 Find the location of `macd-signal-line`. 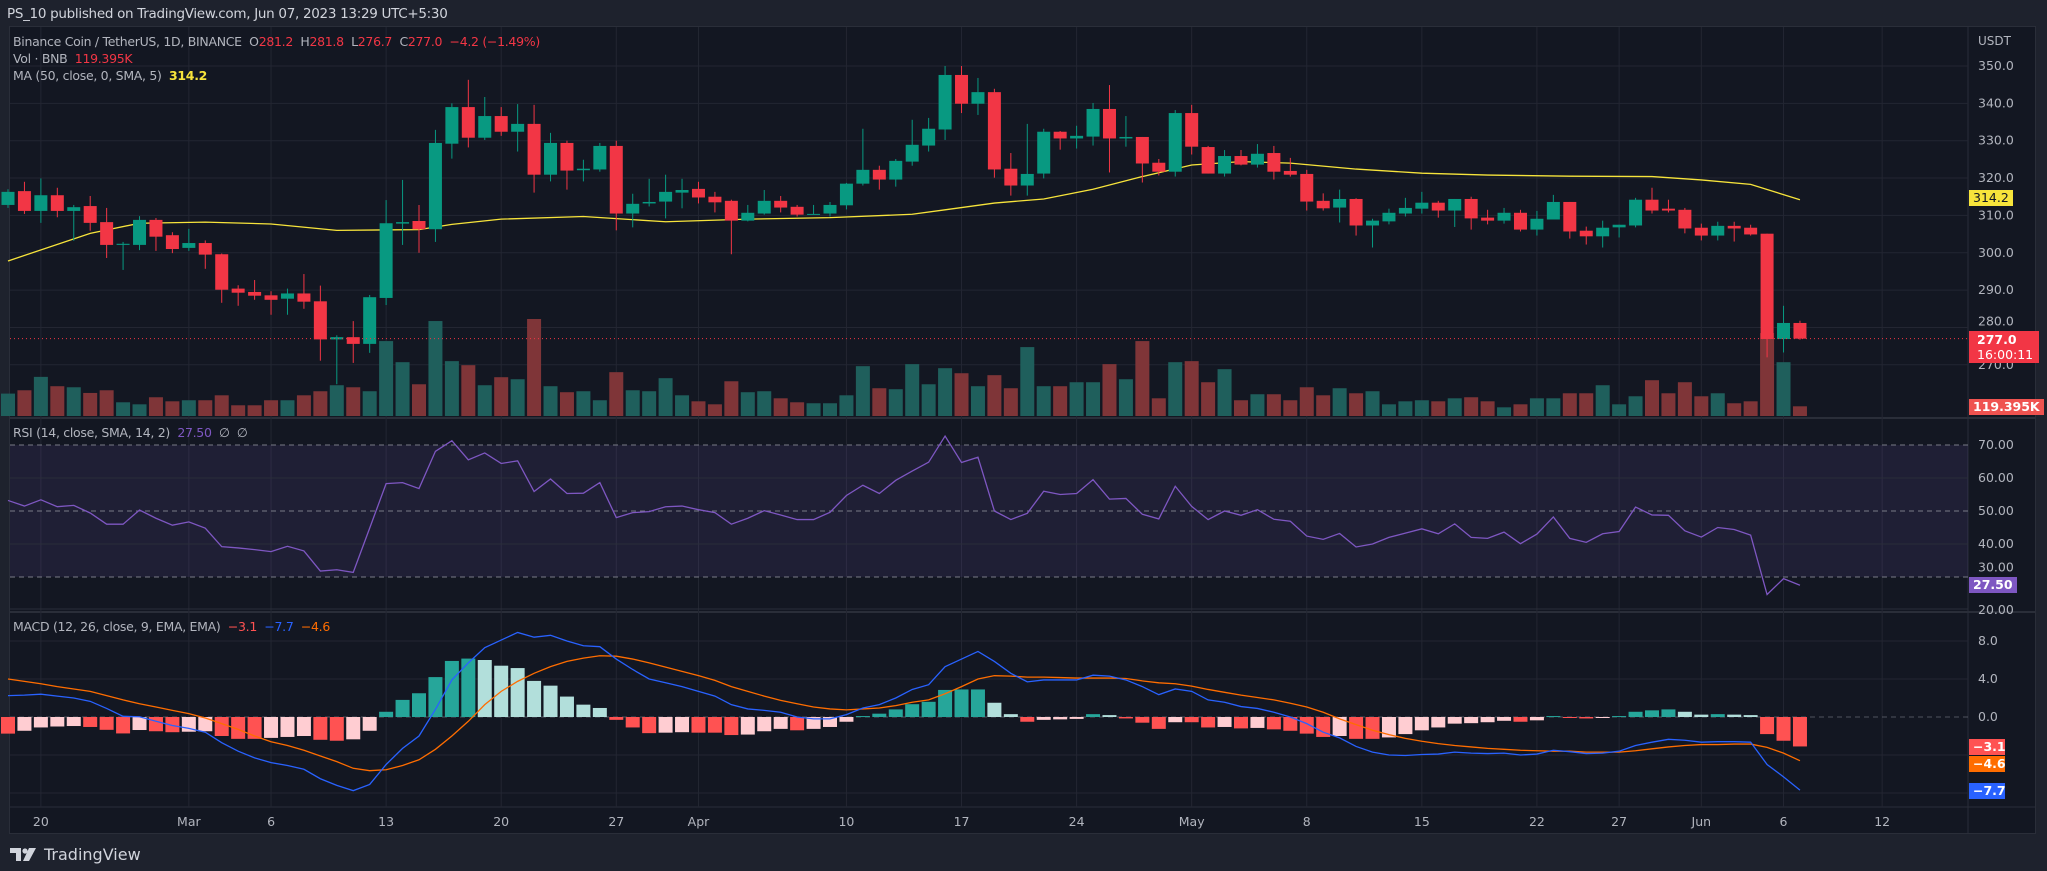

macd-signal-line is located at coordinates (904, 713).